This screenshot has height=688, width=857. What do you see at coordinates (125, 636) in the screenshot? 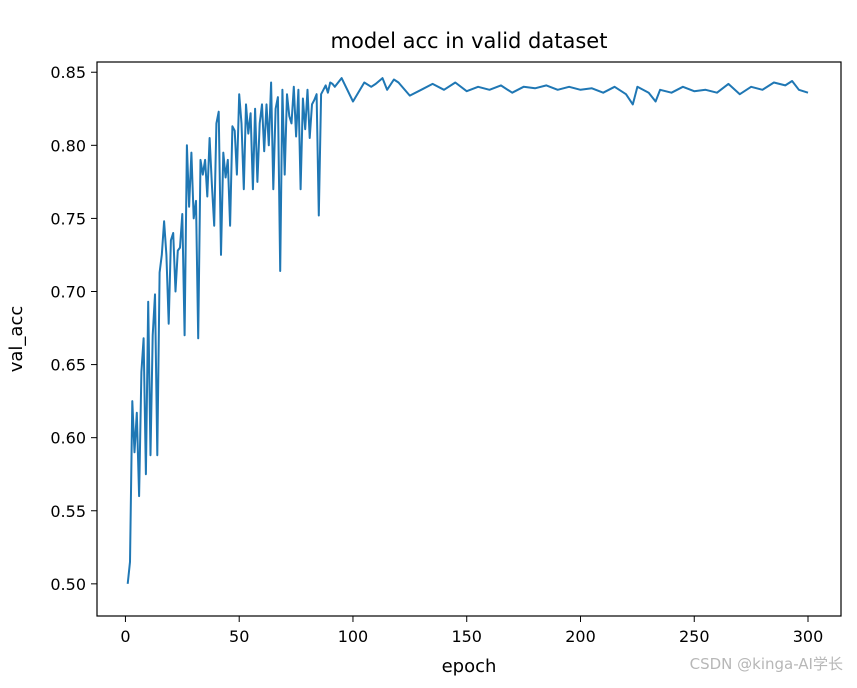
I see `x-tick-label: 0` at bounding box center [125, 636].